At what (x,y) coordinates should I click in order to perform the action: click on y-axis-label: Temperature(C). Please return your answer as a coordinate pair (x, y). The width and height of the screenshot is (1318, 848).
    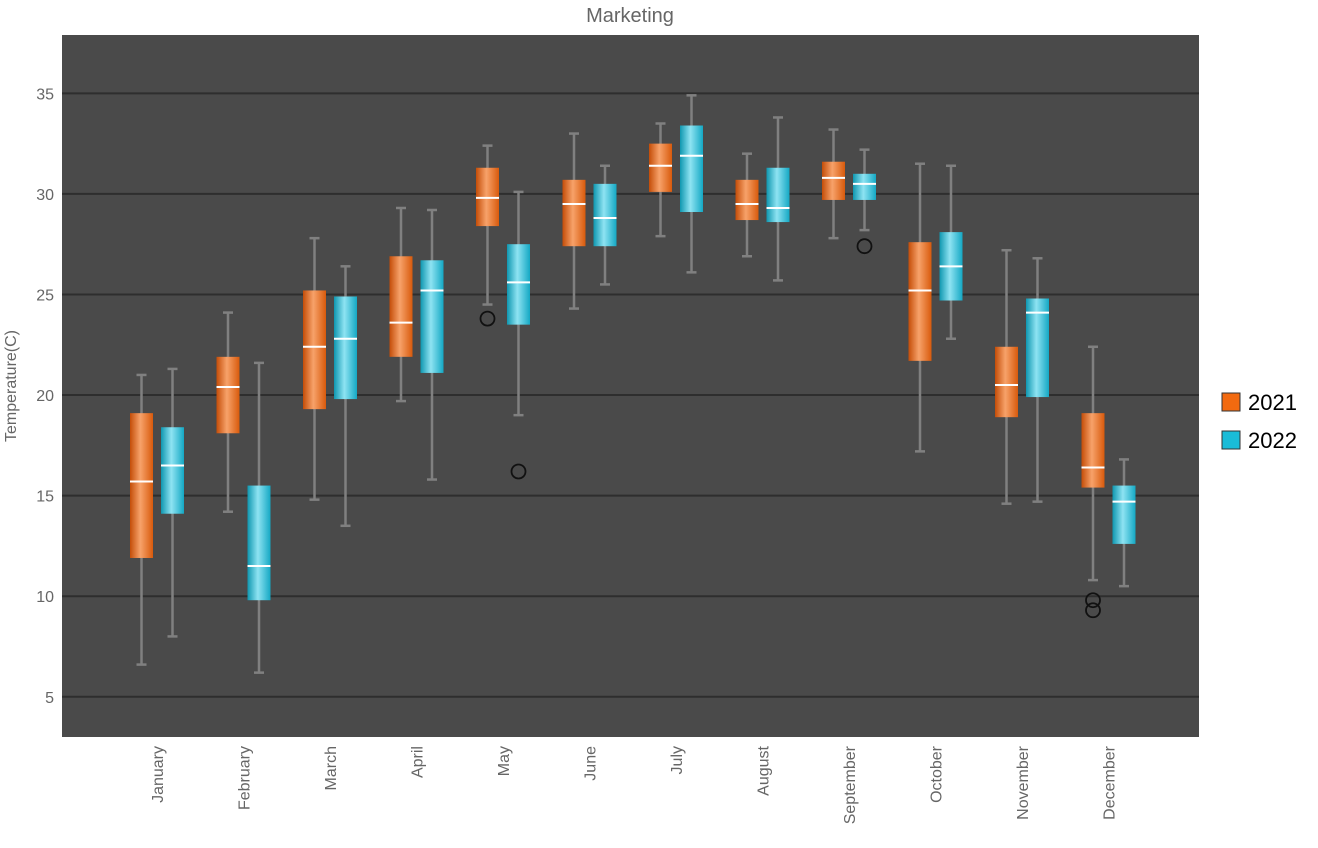
    Looking at the image, I should click on (11, 386).